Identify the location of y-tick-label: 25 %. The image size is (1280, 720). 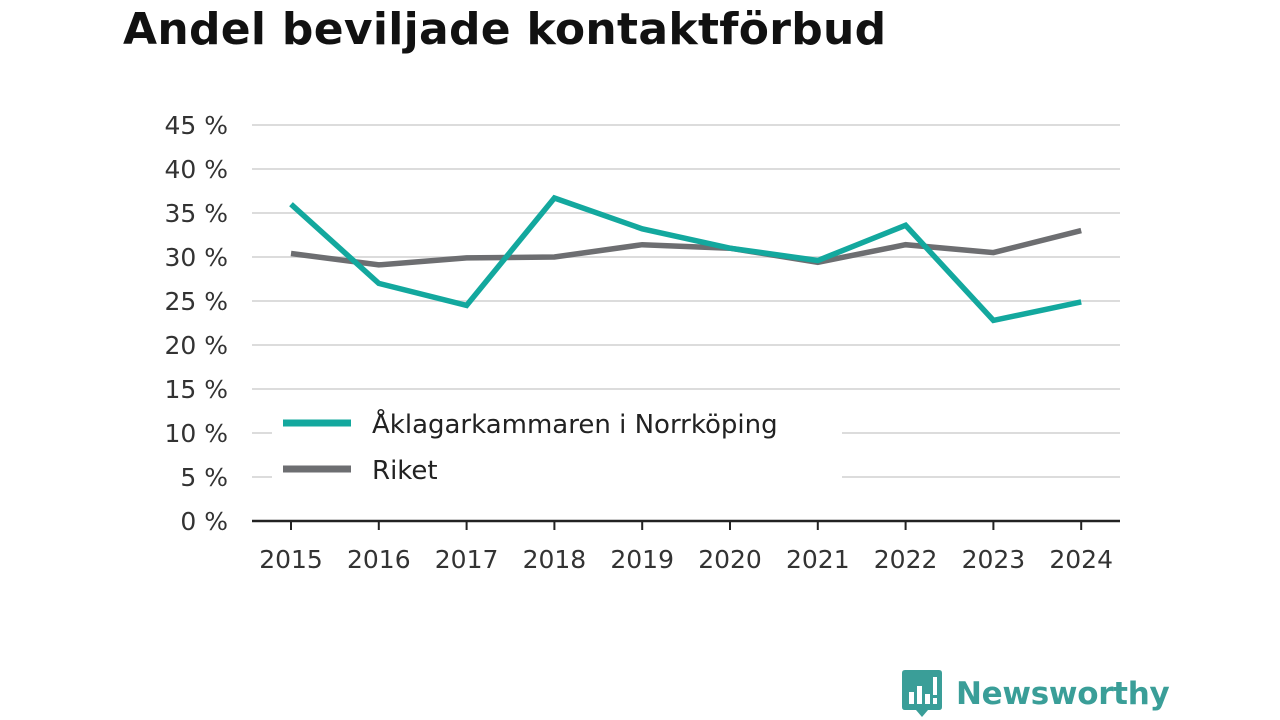
(196, 301).